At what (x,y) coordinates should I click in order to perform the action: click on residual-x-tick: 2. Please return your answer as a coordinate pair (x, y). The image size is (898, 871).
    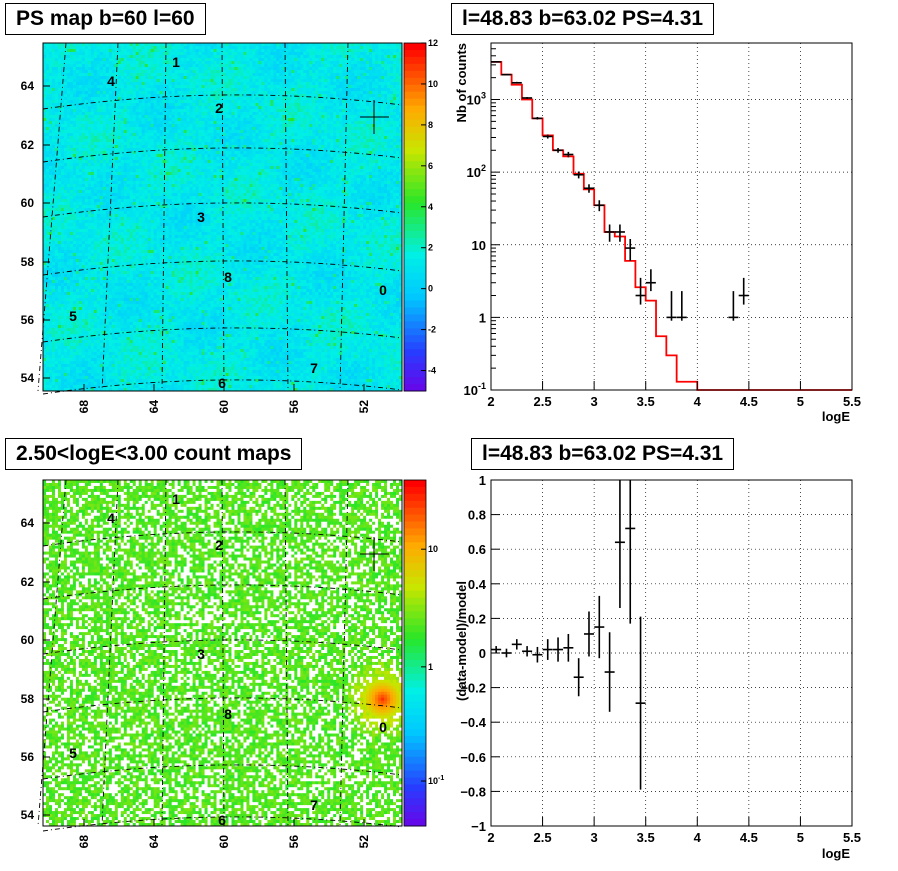
    Looking at the image, I should click on (490, 837).